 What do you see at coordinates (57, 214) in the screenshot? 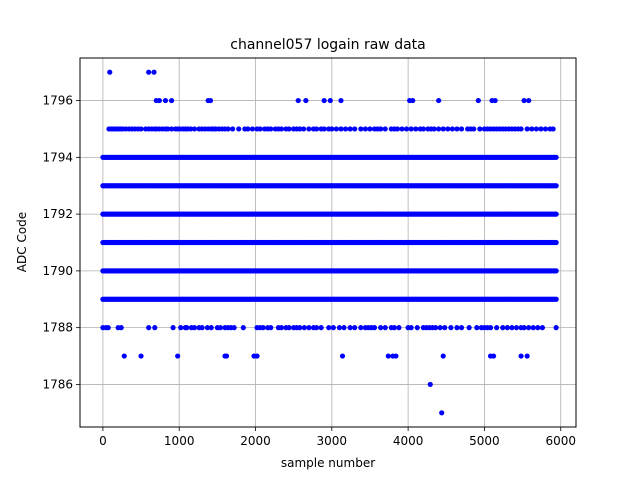
I see `y-tick-label: 1792` at bounding box center [57, 214].